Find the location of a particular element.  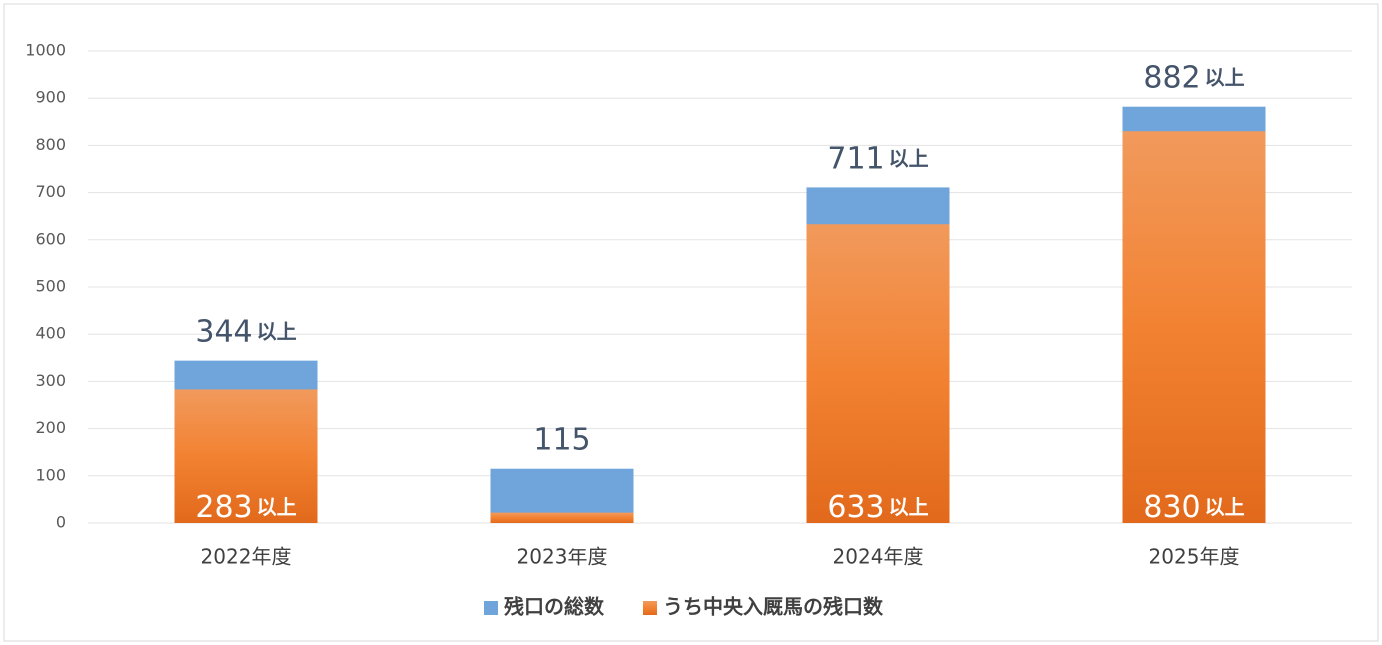

data-label: 22 is located at coordinates (562, 538).